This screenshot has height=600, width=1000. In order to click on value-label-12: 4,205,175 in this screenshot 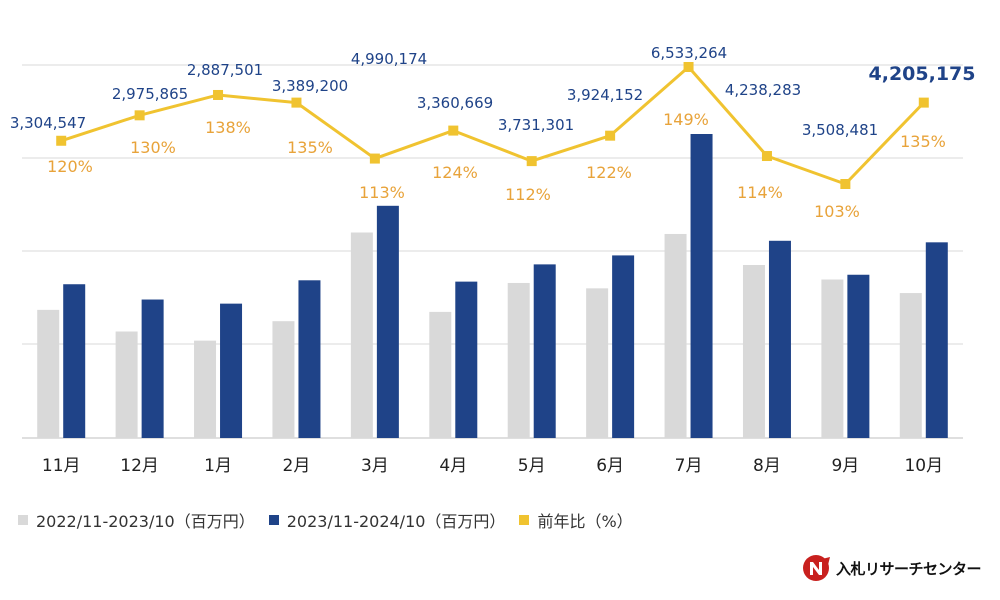, I will do `click(922, 74)`.